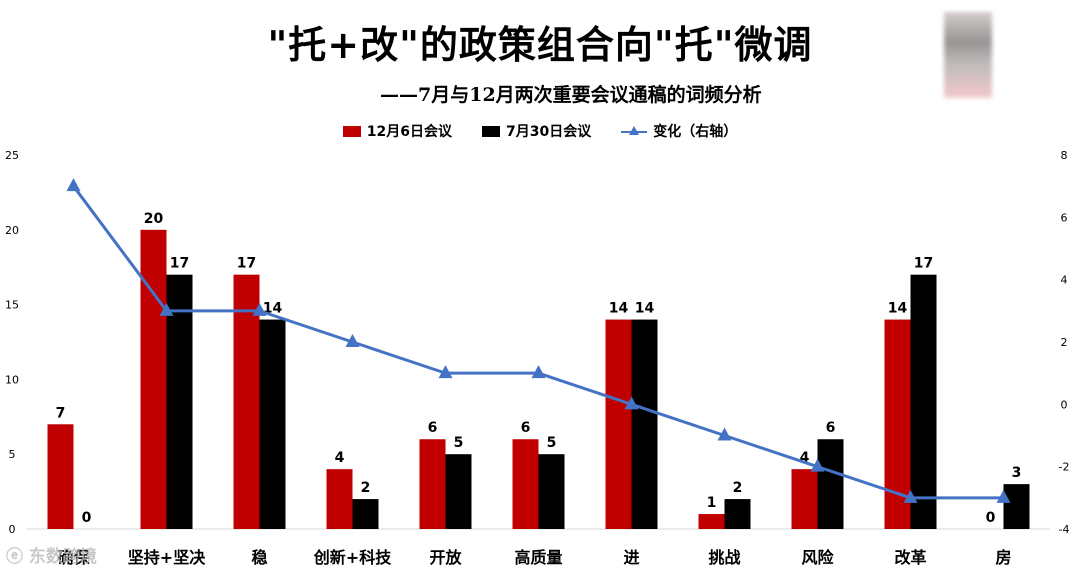 This screenshot has width=1080, height=573. I want to click on x-tick-label: 进, so click(631, 557).